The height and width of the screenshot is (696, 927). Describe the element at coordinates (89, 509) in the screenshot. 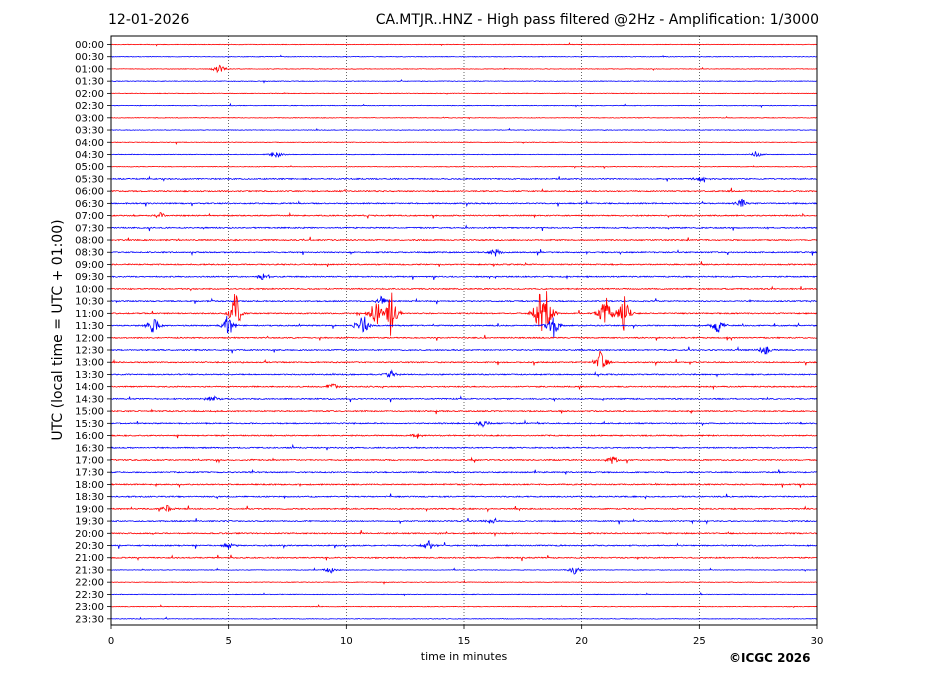

I see `y-tick-label: 19:00` at that location.